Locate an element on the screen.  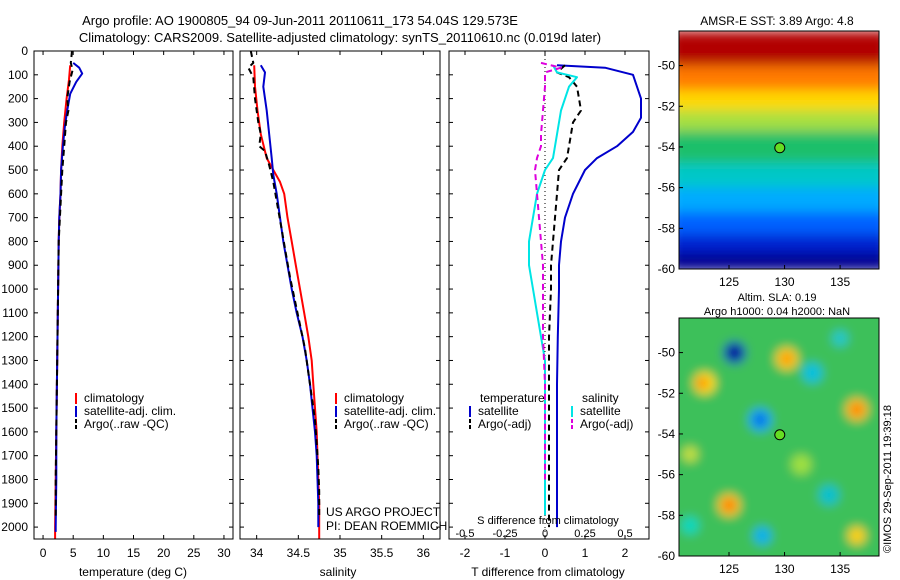
depth-tick-label: 300 is located at coordinates (18, 122).